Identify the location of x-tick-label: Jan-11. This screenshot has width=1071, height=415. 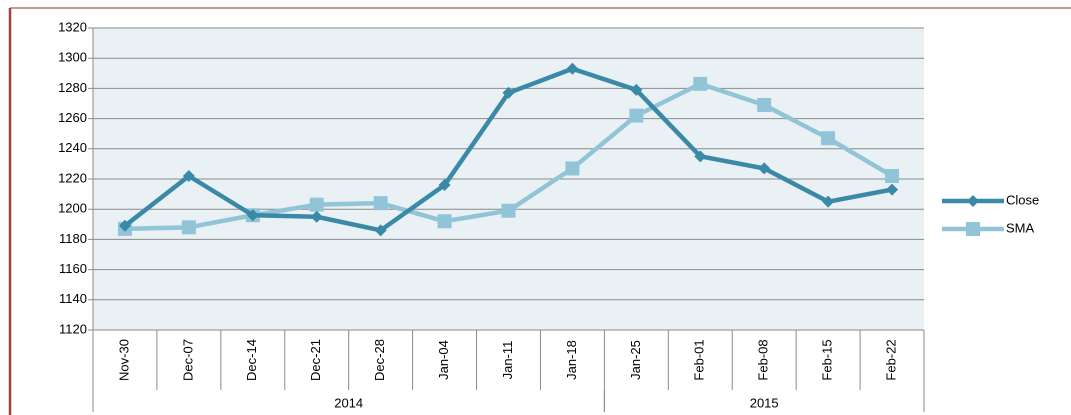
(507, 360).